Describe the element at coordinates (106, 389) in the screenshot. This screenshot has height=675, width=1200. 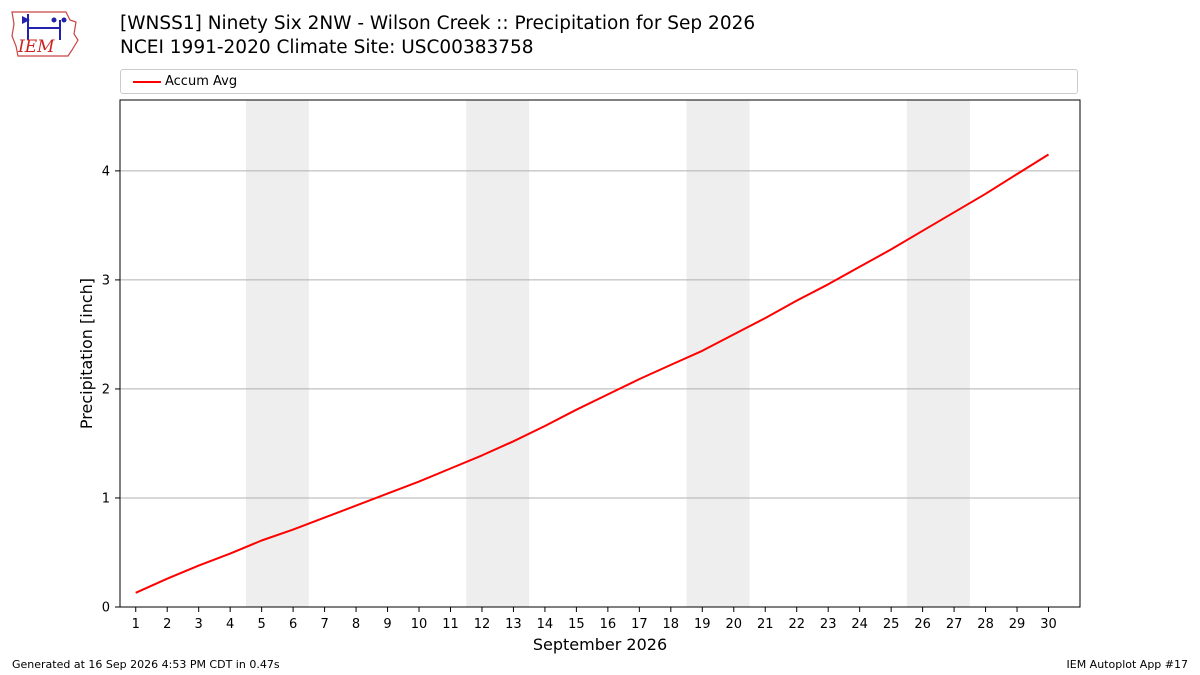
I see `y-tick-label: 2` at that location.